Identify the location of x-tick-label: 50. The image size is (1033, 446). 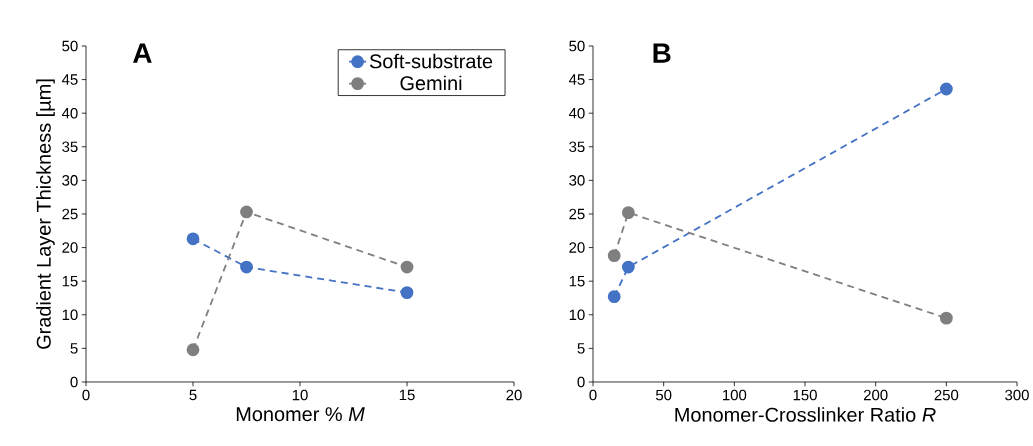
(663, 395).